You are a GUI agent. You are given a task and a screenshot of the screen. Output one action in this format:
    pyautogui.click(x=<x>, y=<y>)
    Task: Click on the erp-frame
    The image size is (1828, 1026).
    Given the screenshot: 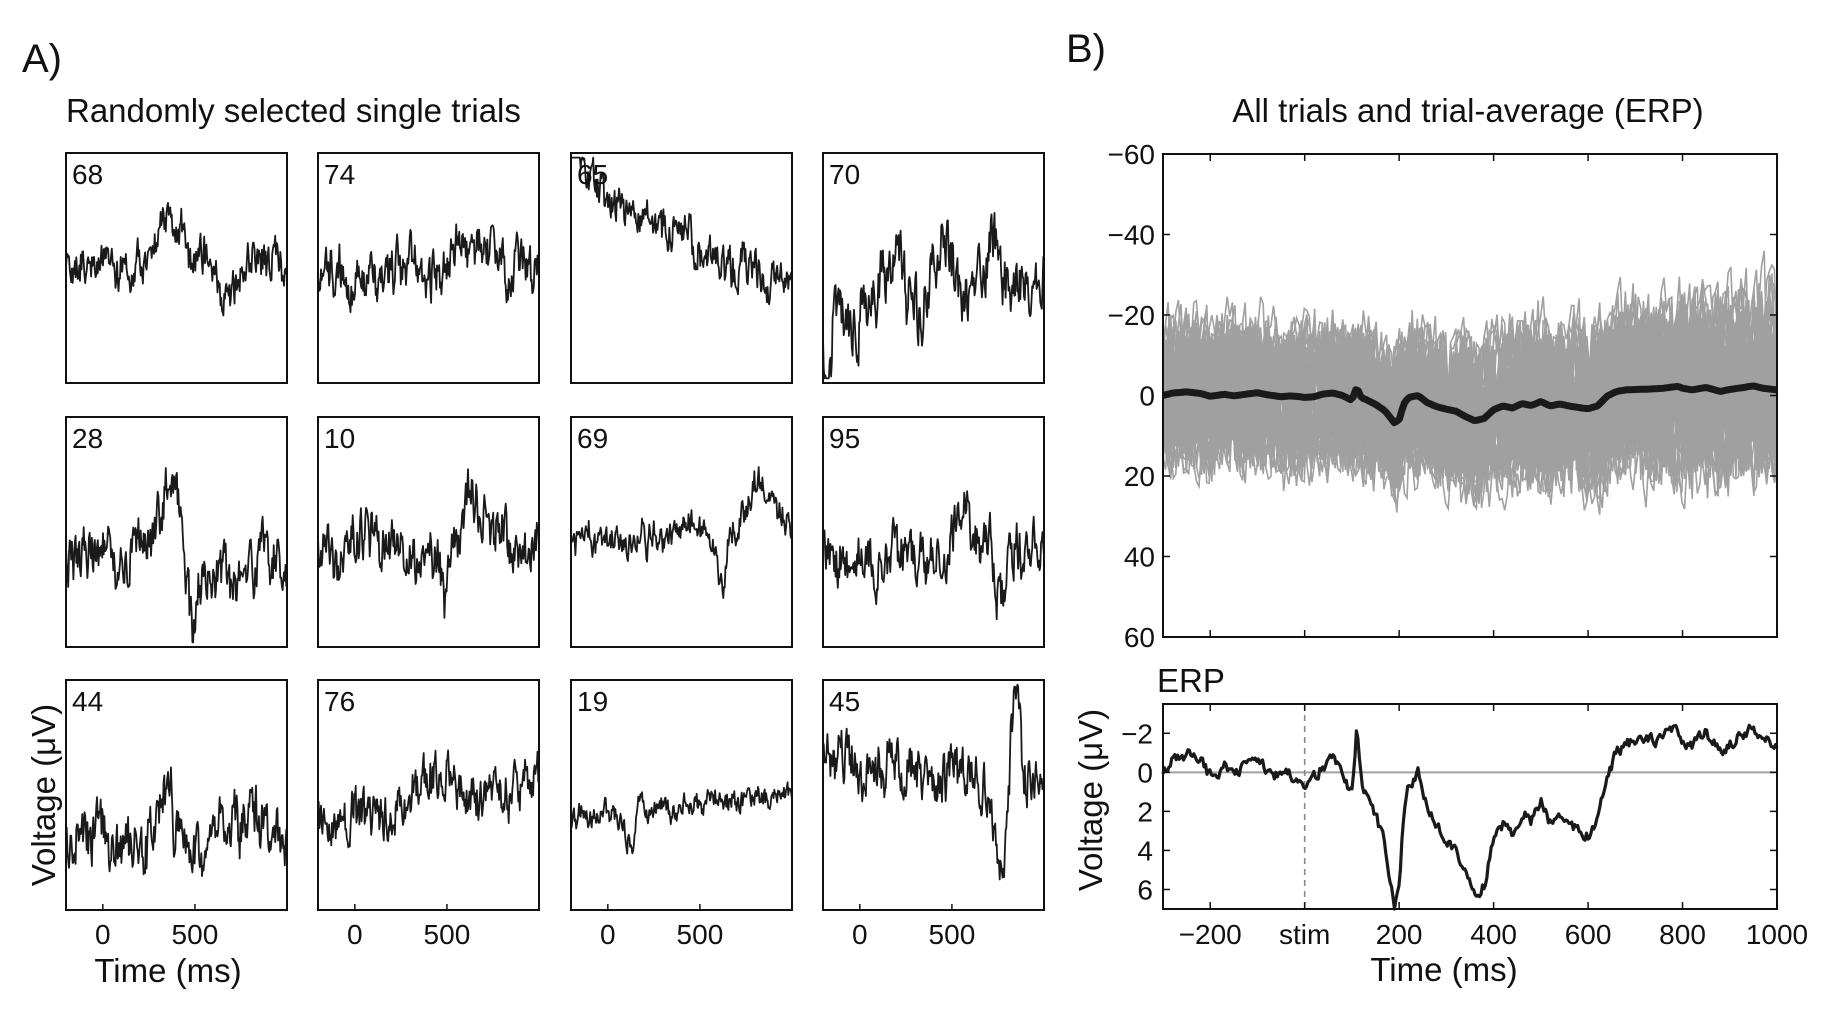 What is the action you would take?
    pyautogui.click(x=1470, y=806)
    